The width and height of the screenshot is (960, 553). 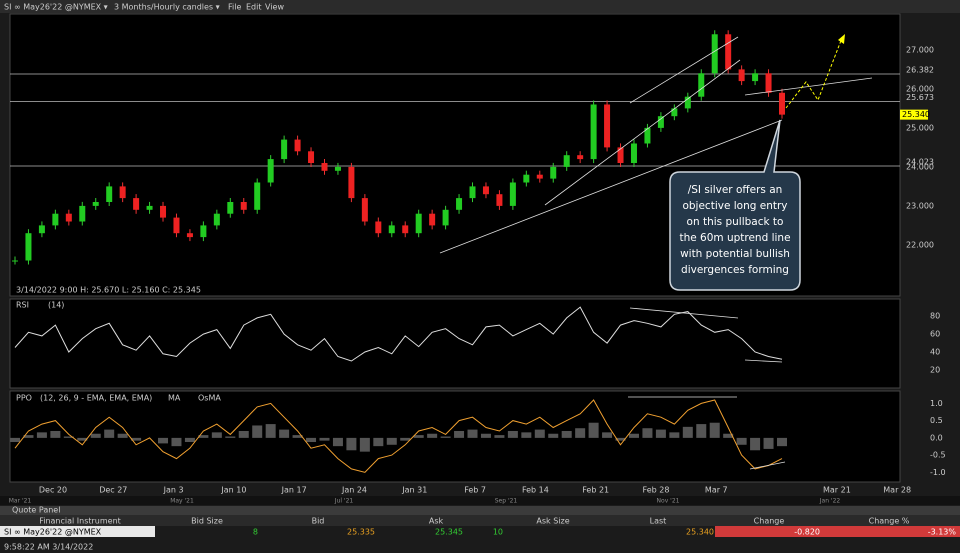 What do you see at coordinates (294, 490) in the screenshot?
I see `x-tick-label: Jan 17` at bounding box center [294, 490].